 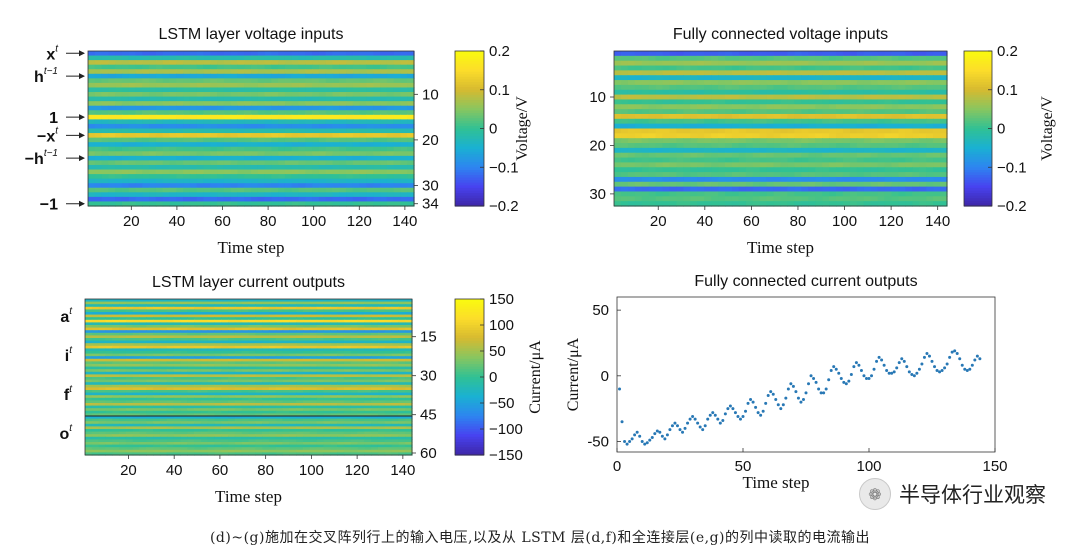 I want to click on fc-voltage-colorbar-segment, so click(x=978, y=202).